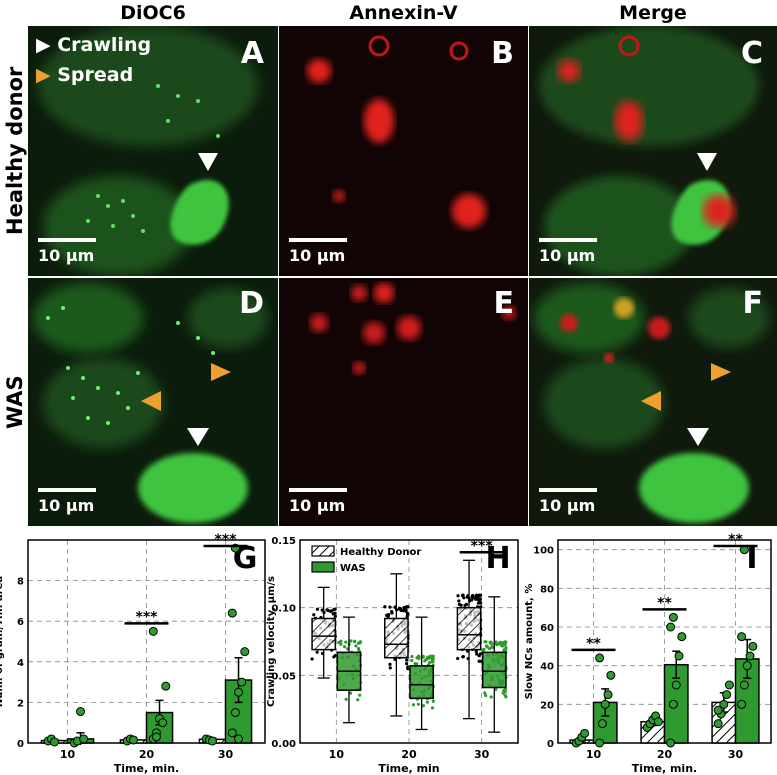 Image resolution: width=777 pixels, height=775 pixels. Describe the element at coordinates (497, 558) in the screenshot. I see `panel-letter: H` at that location.